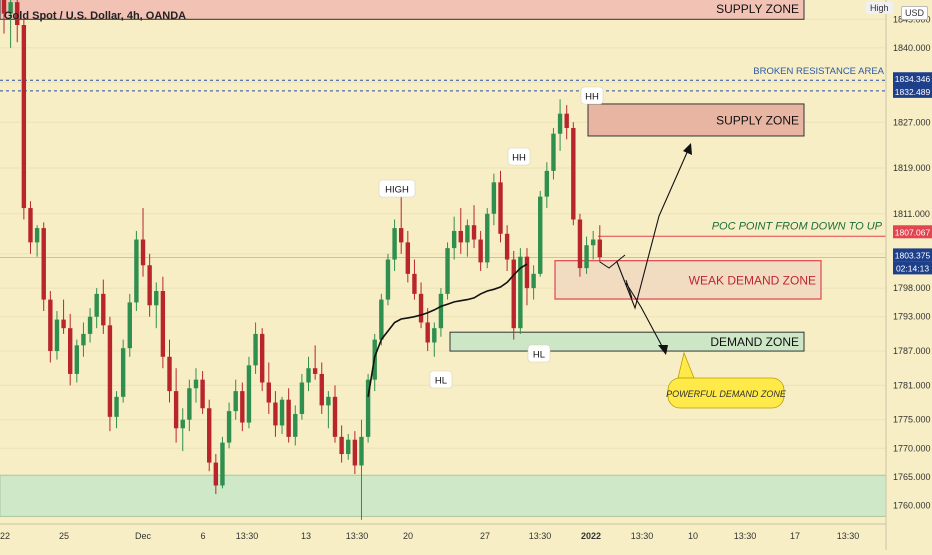 The image size is (932, 555). What do you see at coordinates (592, 97) in the screenshot?
I see `hh-label-1: HH` at bounding box center [592, 97].